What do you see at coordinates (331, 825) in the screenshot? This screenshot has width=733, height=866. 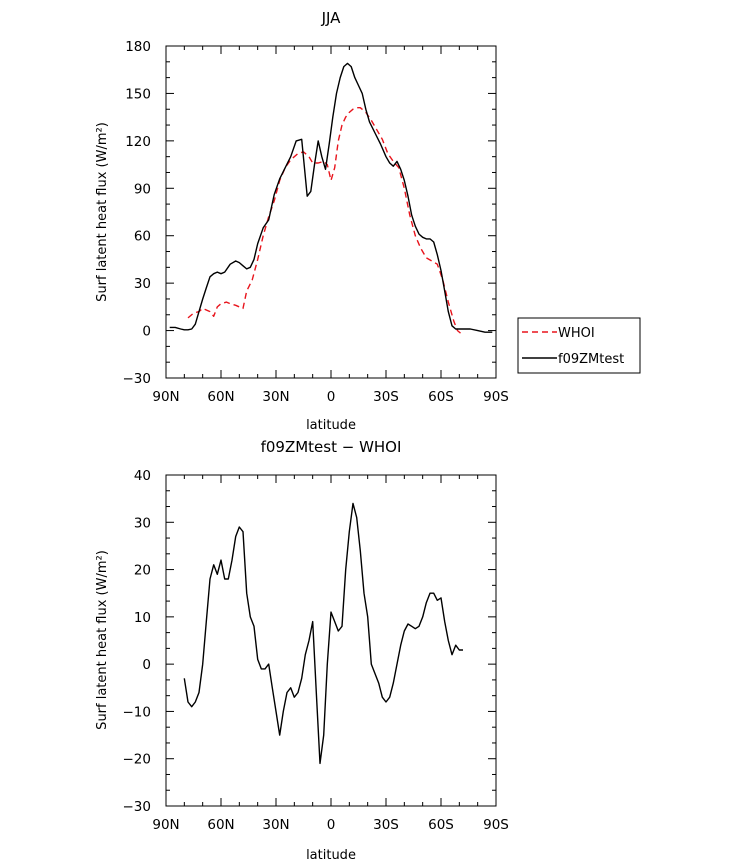 I see `bottom-x-tick-label: 0` at bounding box center [331, 825].